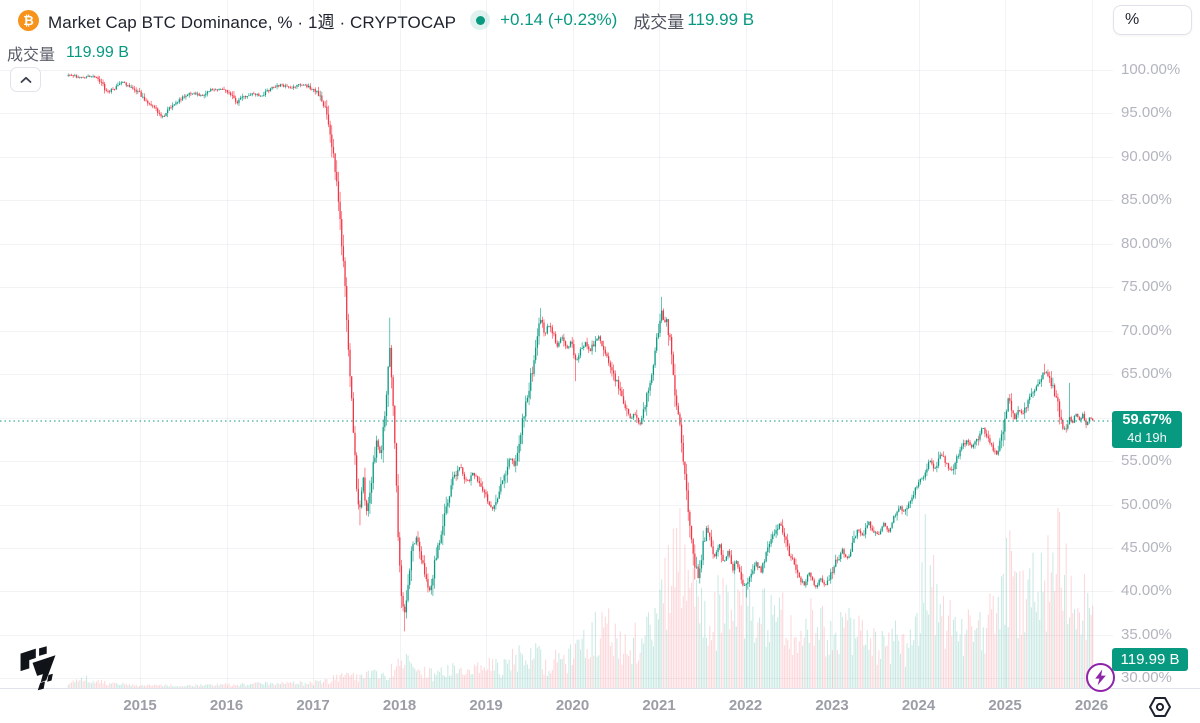 The width and height of the screenshot is (1200, 723). What do you see at coordinates (1146, 156) in the screenshot?
I see `price-tick: 90.00%` at bounding box center [1146, 156].